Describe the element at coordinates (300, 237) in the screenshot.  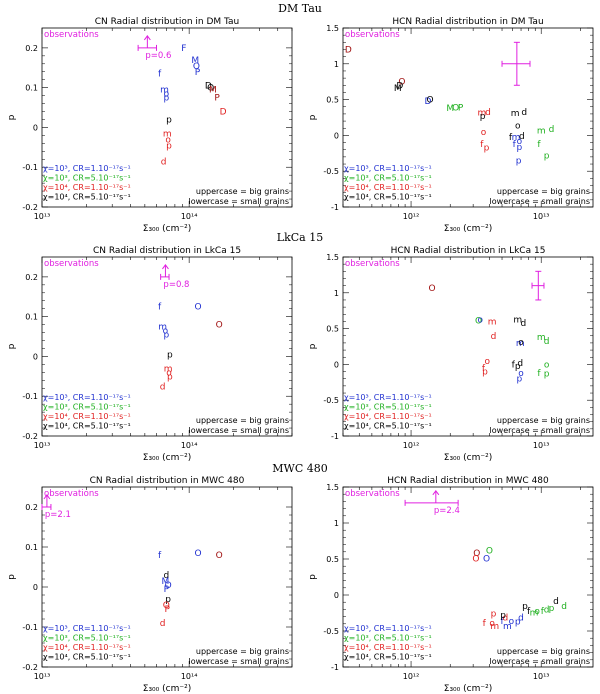
I see `section-title-lkca-15: LkCa 15` at that location.